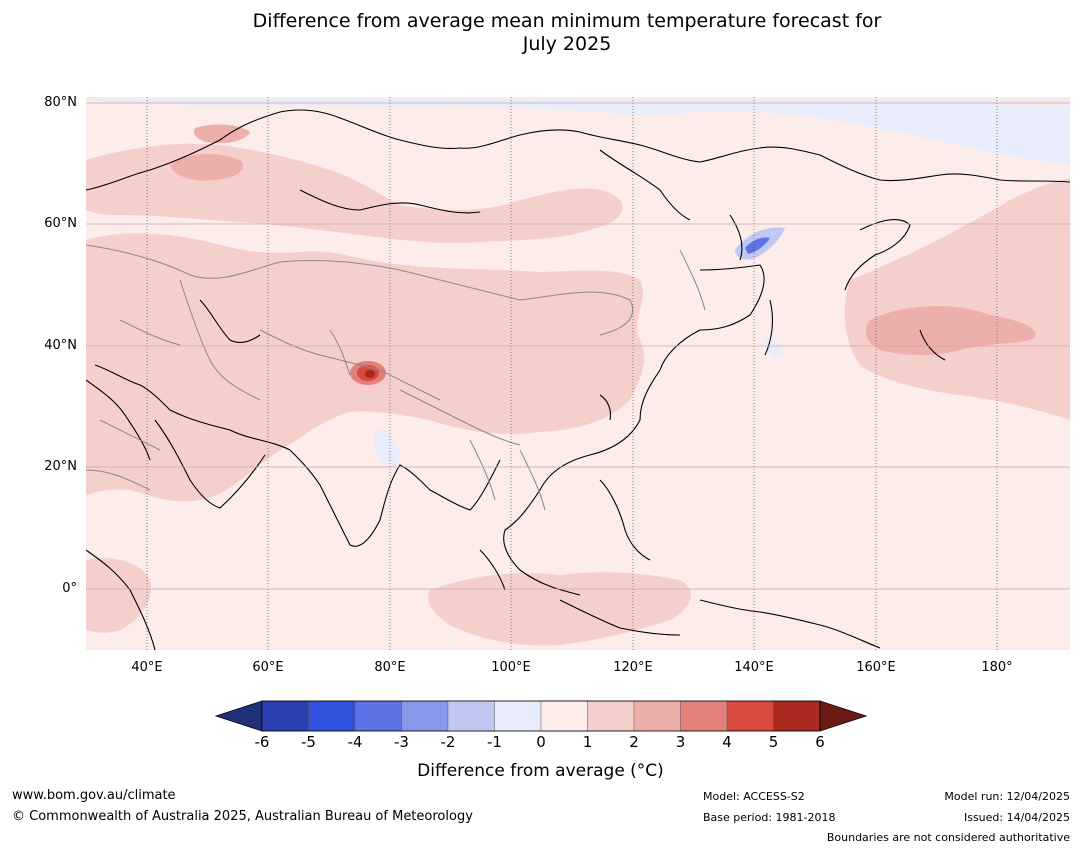  What do you see at coordinates (268, 667) in the screenshot?
I see `lon-label-60e: 60°E` at bounding box center [268, 667].